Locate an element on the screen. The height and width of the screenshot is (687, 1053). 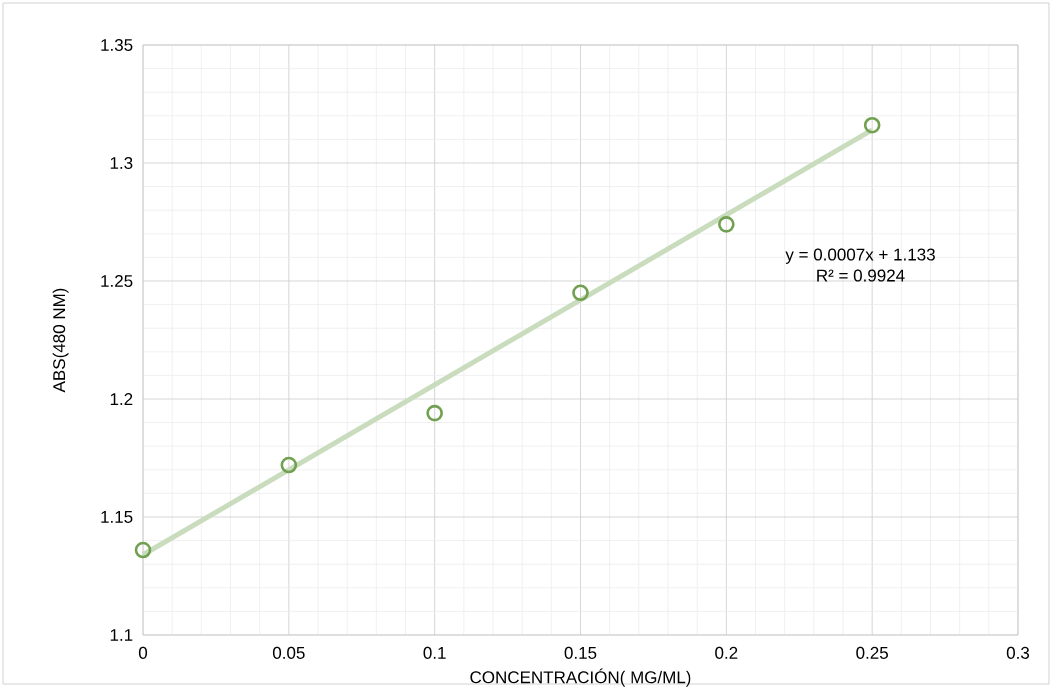
y-tick-label: 1.35 is located at coordinates (117, 45).